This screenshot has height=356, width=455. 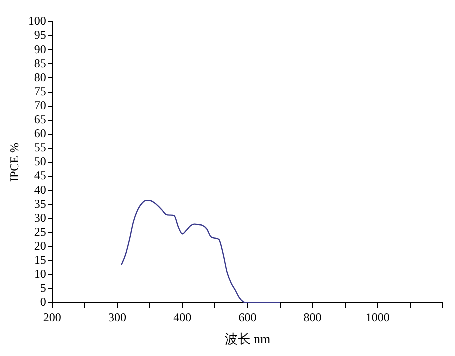 What do you see at coordinates (40, 189) in the screenshot?
I see `y-tick-label: 40` at bounding box center [40, 189].